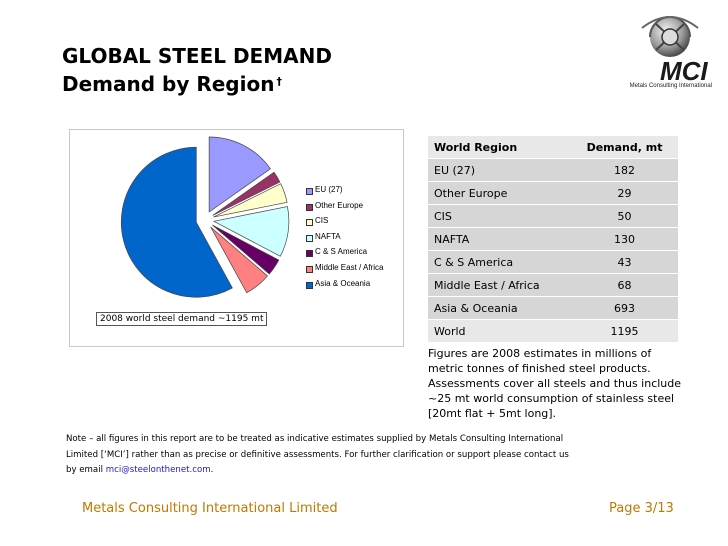  What do you see at coordinates (624, 170) in the screenshot?
I see `demand-cell: 182` at bounding box center [624, 170].